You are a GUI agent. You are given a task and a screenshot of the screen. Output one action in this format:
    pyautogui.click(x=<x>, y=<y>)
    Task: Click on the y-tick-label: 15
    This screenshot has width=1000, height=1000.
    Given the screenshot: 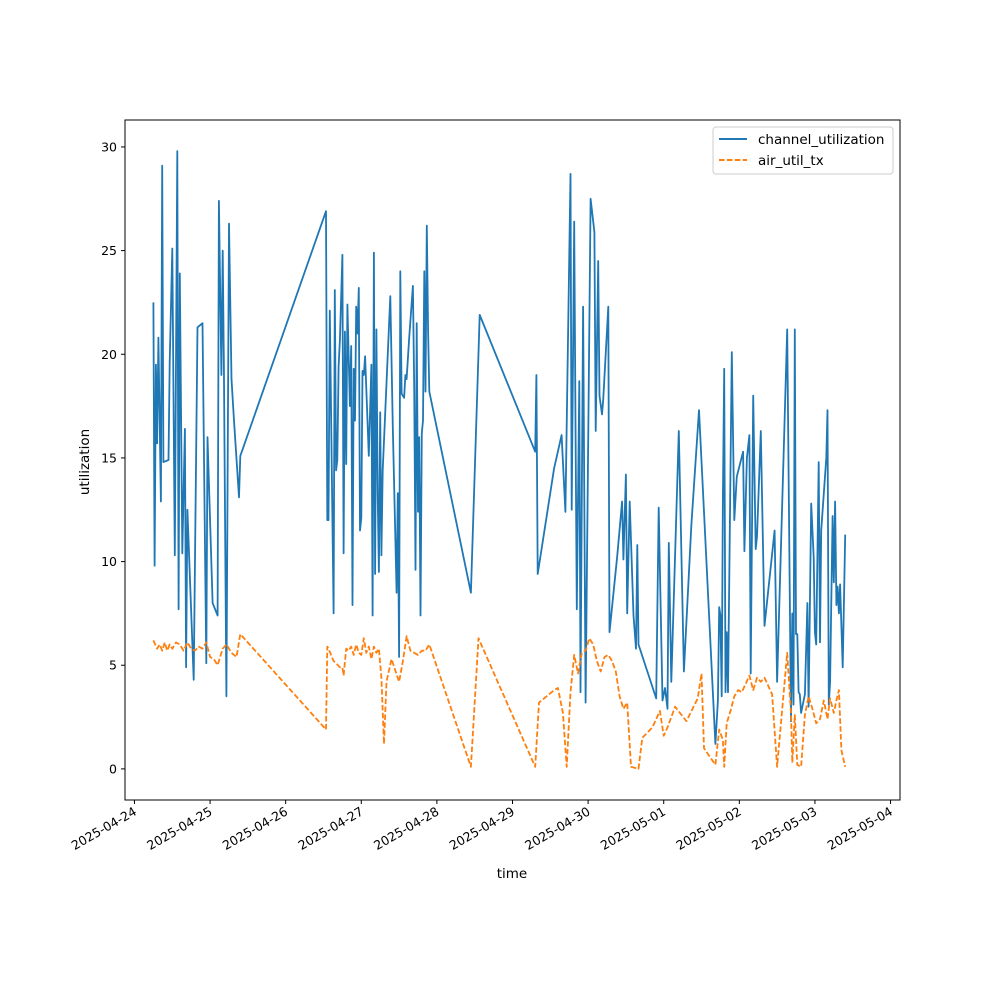 What is the action you would take?
    pyautogui.click(x=109, y=457)
    